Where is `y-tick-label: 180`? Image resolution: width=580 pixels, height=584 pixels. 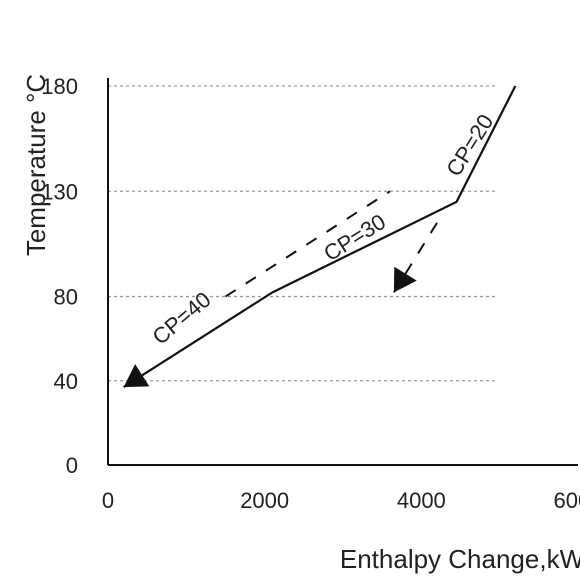 y-tick-label: 180 is located at coordinates (59, 86).